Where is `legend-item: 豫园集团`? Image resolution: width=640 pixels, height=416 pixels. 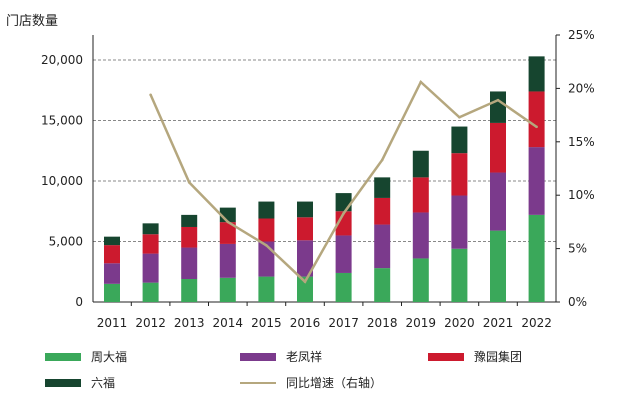 legend-item: 豫园集团 is located at coordinates (475, 356).